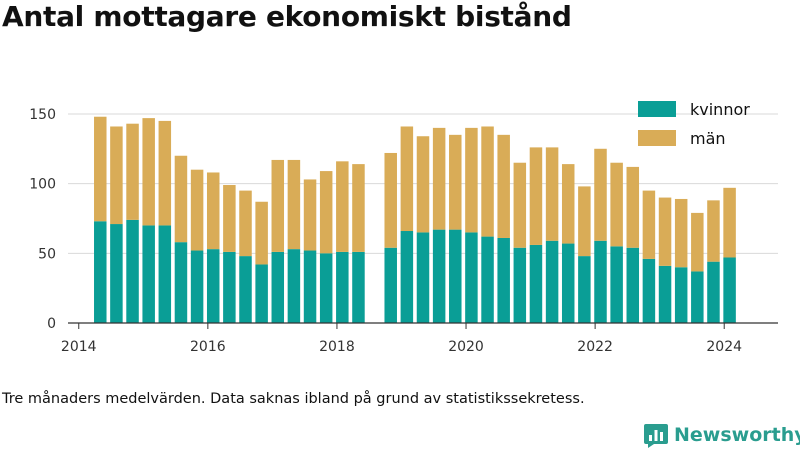 The image size is (800, 450). What do you see at coordinates (657, 138) in the screenshot?
I see `legend-swatch-män` at bounding box center [657, 138].